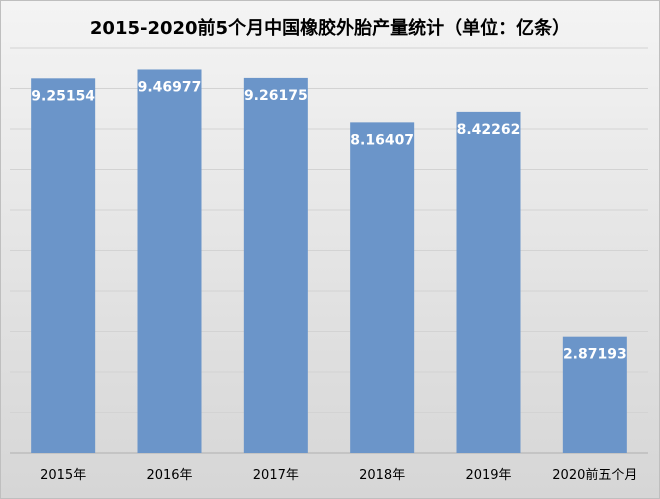 The height and width of the screenshot is (499, 660). What do you see at coordinates (330, 28) in the screenshot?
I see `chart-title: 2015-2020前5个月中国橡胶外胎产量统计（单位：亿条）` at bounding box center [330, 28].